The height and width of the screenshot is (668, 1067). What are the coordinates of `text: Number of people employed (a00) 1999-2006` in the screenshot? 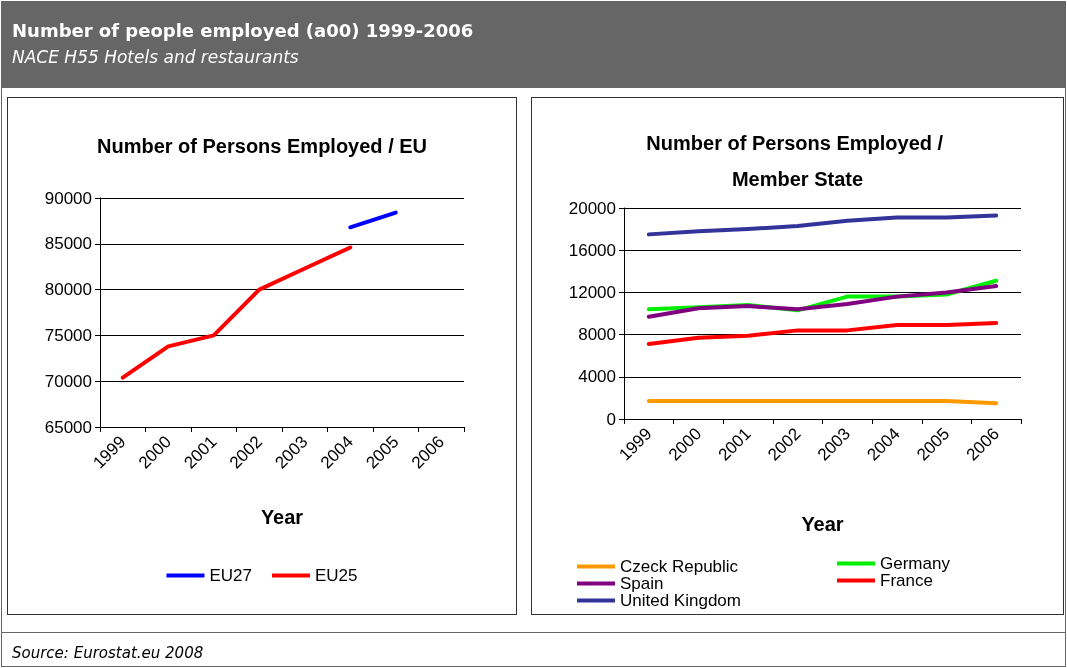 It's located at (243, 30).